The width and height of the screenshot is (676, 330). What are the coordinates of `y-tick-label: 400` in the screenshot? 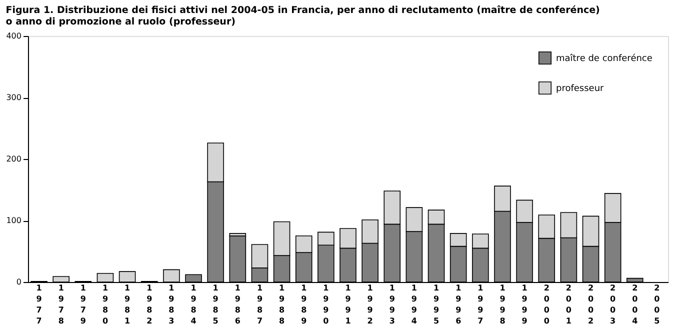 It's located at (14, 36).